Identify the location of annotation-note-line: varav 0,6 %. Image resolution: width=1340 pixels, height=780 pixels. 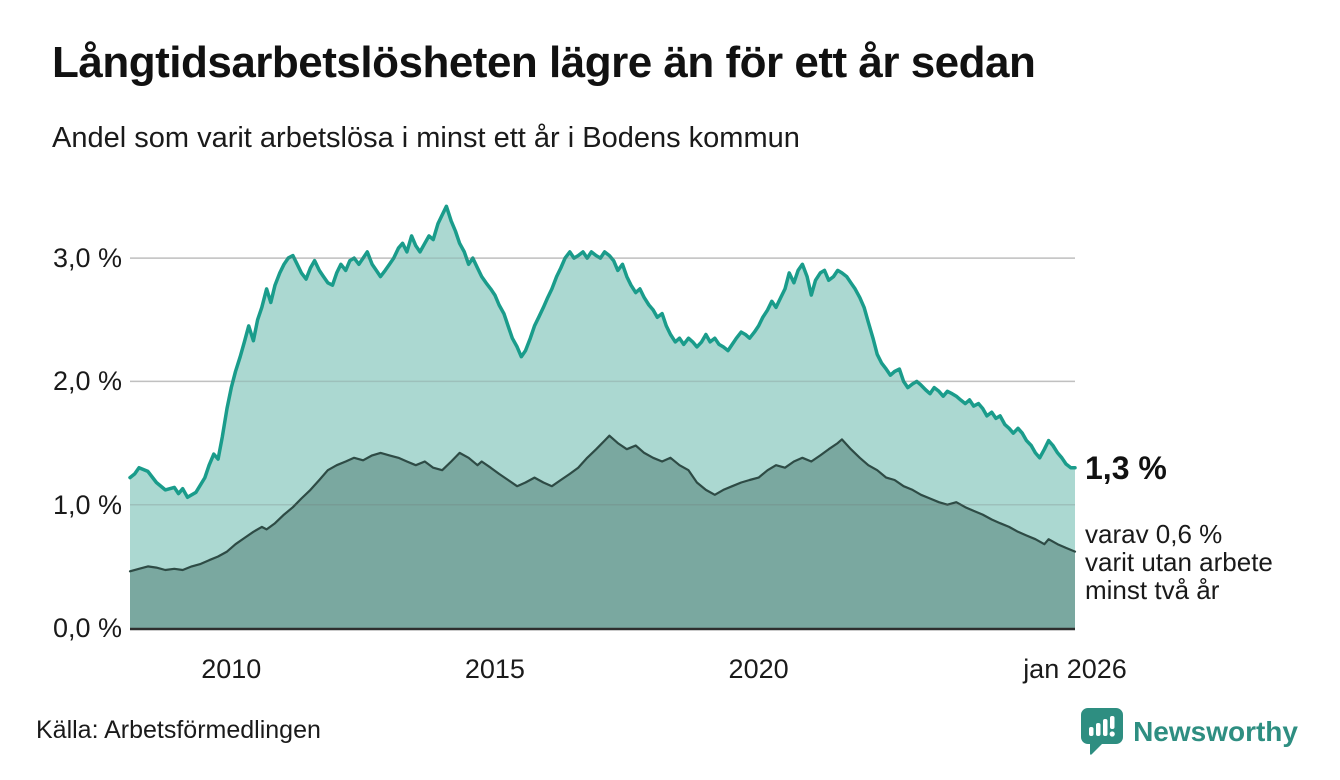
(1154, 534).